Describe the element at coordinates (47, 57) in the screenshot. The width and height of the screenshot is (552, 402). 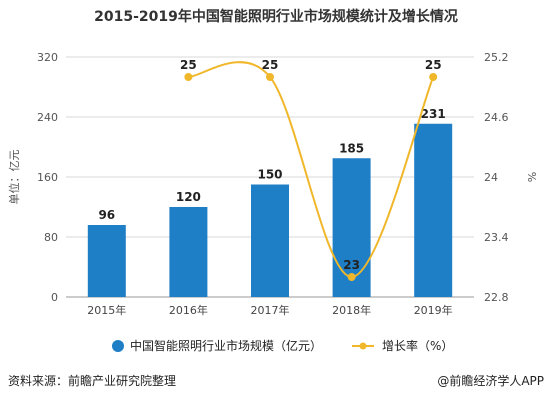
I see `y-left-tick-label: 320` at that location.